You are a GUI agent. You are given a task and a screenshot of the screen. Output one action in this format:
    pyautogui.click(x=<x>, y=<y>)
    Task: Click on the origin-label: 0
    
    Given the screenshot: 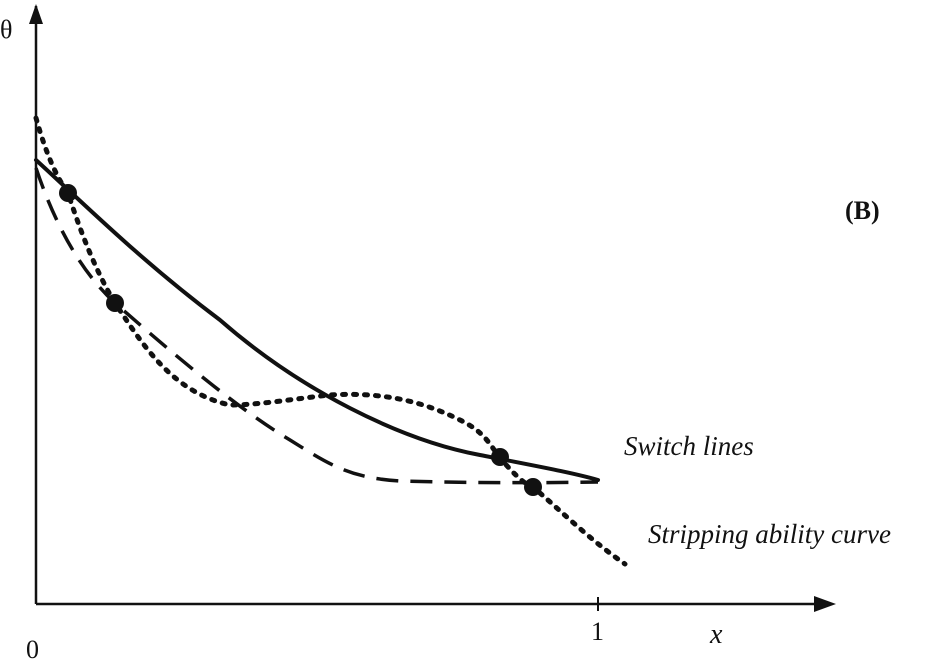 What is the action you would take?
    pyautogui.click(x=32, y=648)
    